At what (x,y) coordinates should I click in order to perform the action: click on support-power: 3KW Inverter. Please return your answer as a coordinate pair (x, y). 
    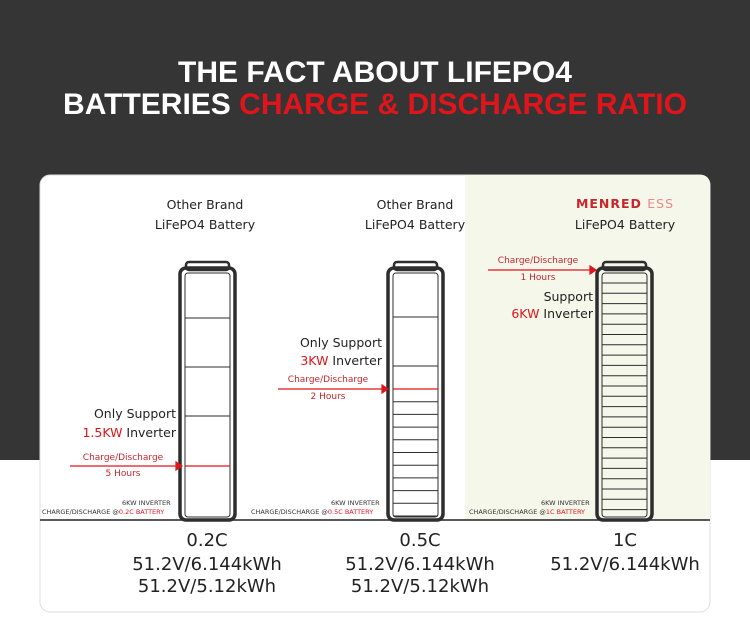
    Looking at the image, I should click on (307, 360).